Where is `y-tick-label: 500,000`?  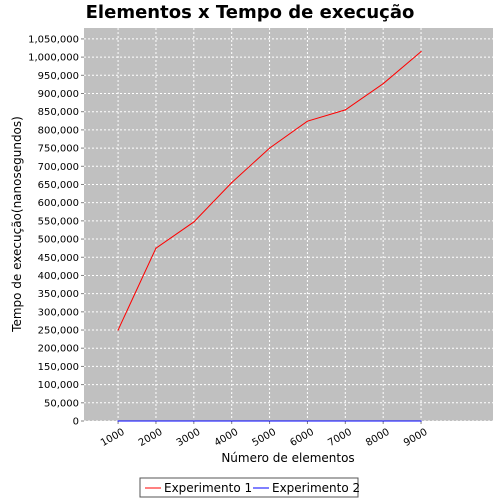
y-tick-label: 500,000 is located at coordinates (58, 240).